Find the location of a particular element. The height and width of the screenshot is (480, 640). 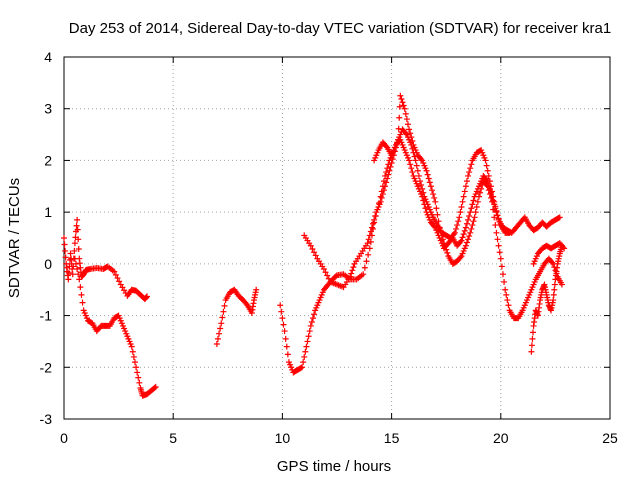

x-tick-label: 15 is located at coordinates (392, 438).